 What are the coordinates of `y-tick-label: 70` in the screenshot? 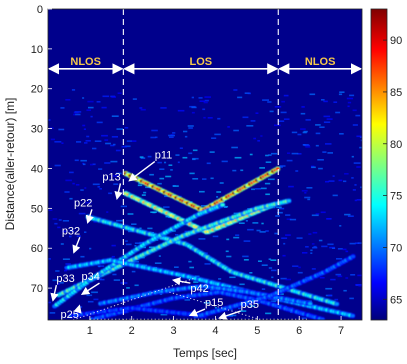 It's located at (37, 289).